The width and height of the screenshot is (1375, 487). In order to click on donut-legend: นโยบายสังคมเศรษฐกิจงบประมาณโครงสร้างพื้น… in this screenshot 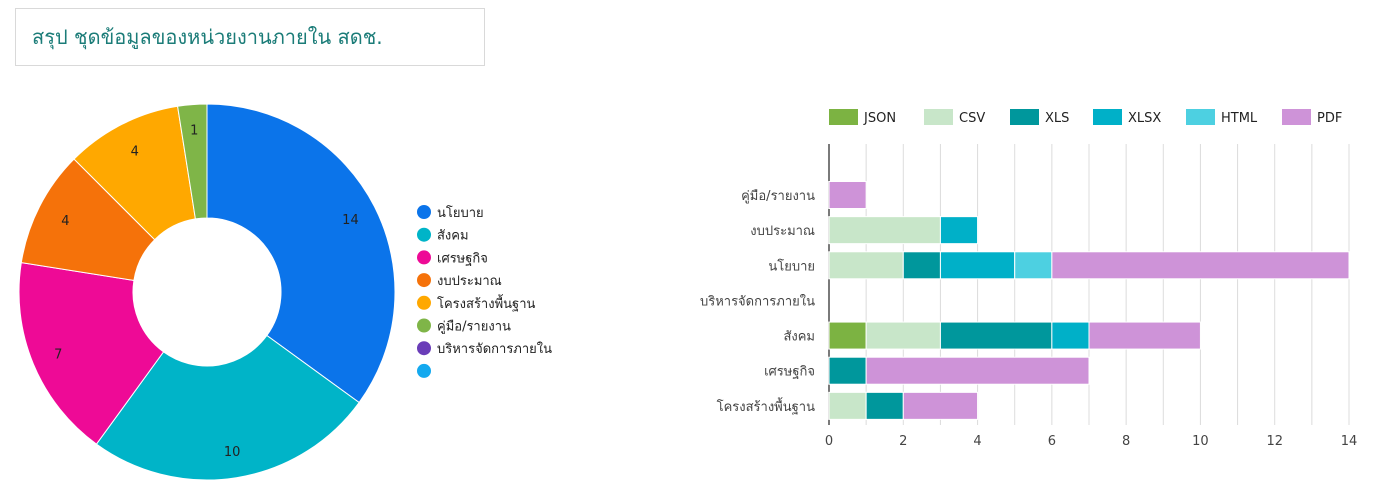, I will do `click(484, 291)`.